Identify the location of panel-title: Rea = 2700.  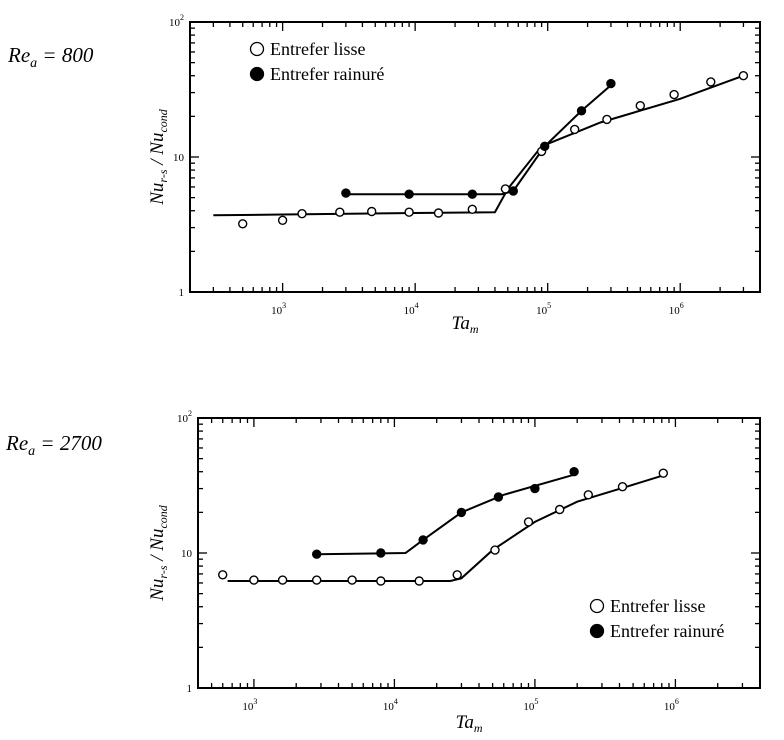
(53, 445).